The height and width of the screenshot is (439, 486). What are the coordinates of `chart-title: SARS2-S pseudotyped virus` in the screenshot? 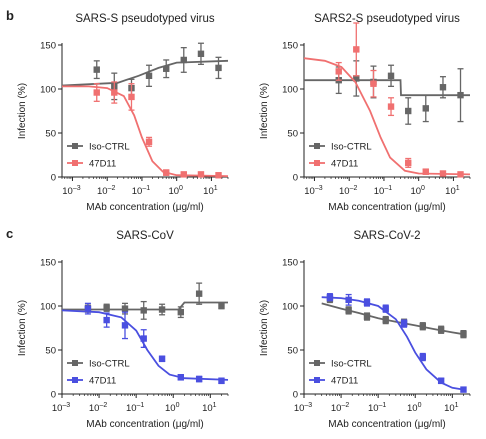 It's located at (387, 19).